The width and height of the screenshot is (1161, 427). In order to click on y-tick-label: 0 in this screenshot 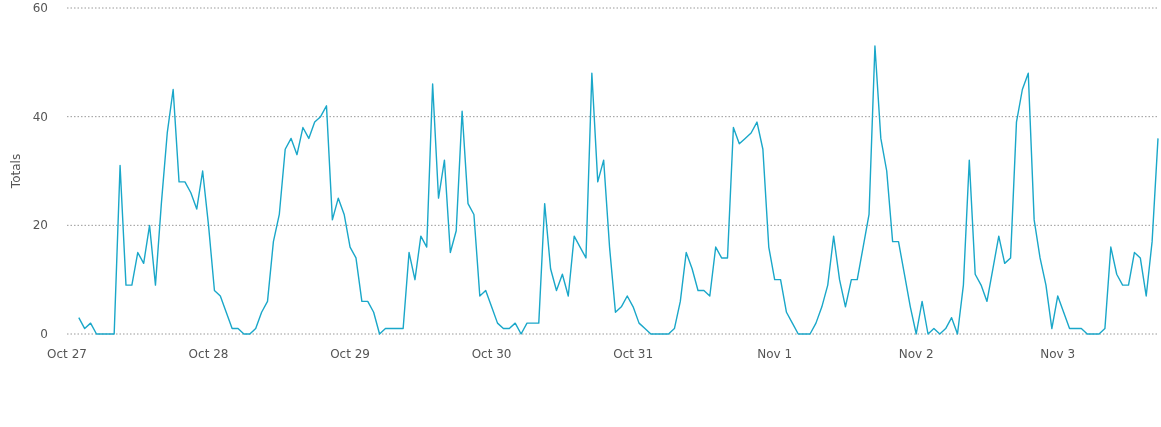, I will do `click(44, 334)`.